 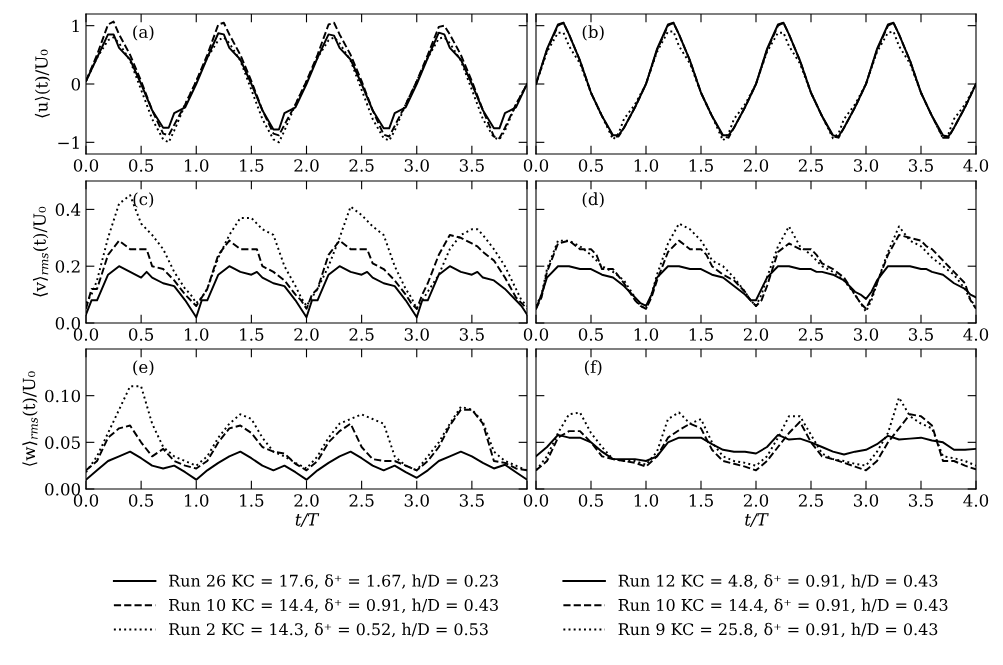 I want to click on y-tick-label: 0.4, so click(x=68, y=209).